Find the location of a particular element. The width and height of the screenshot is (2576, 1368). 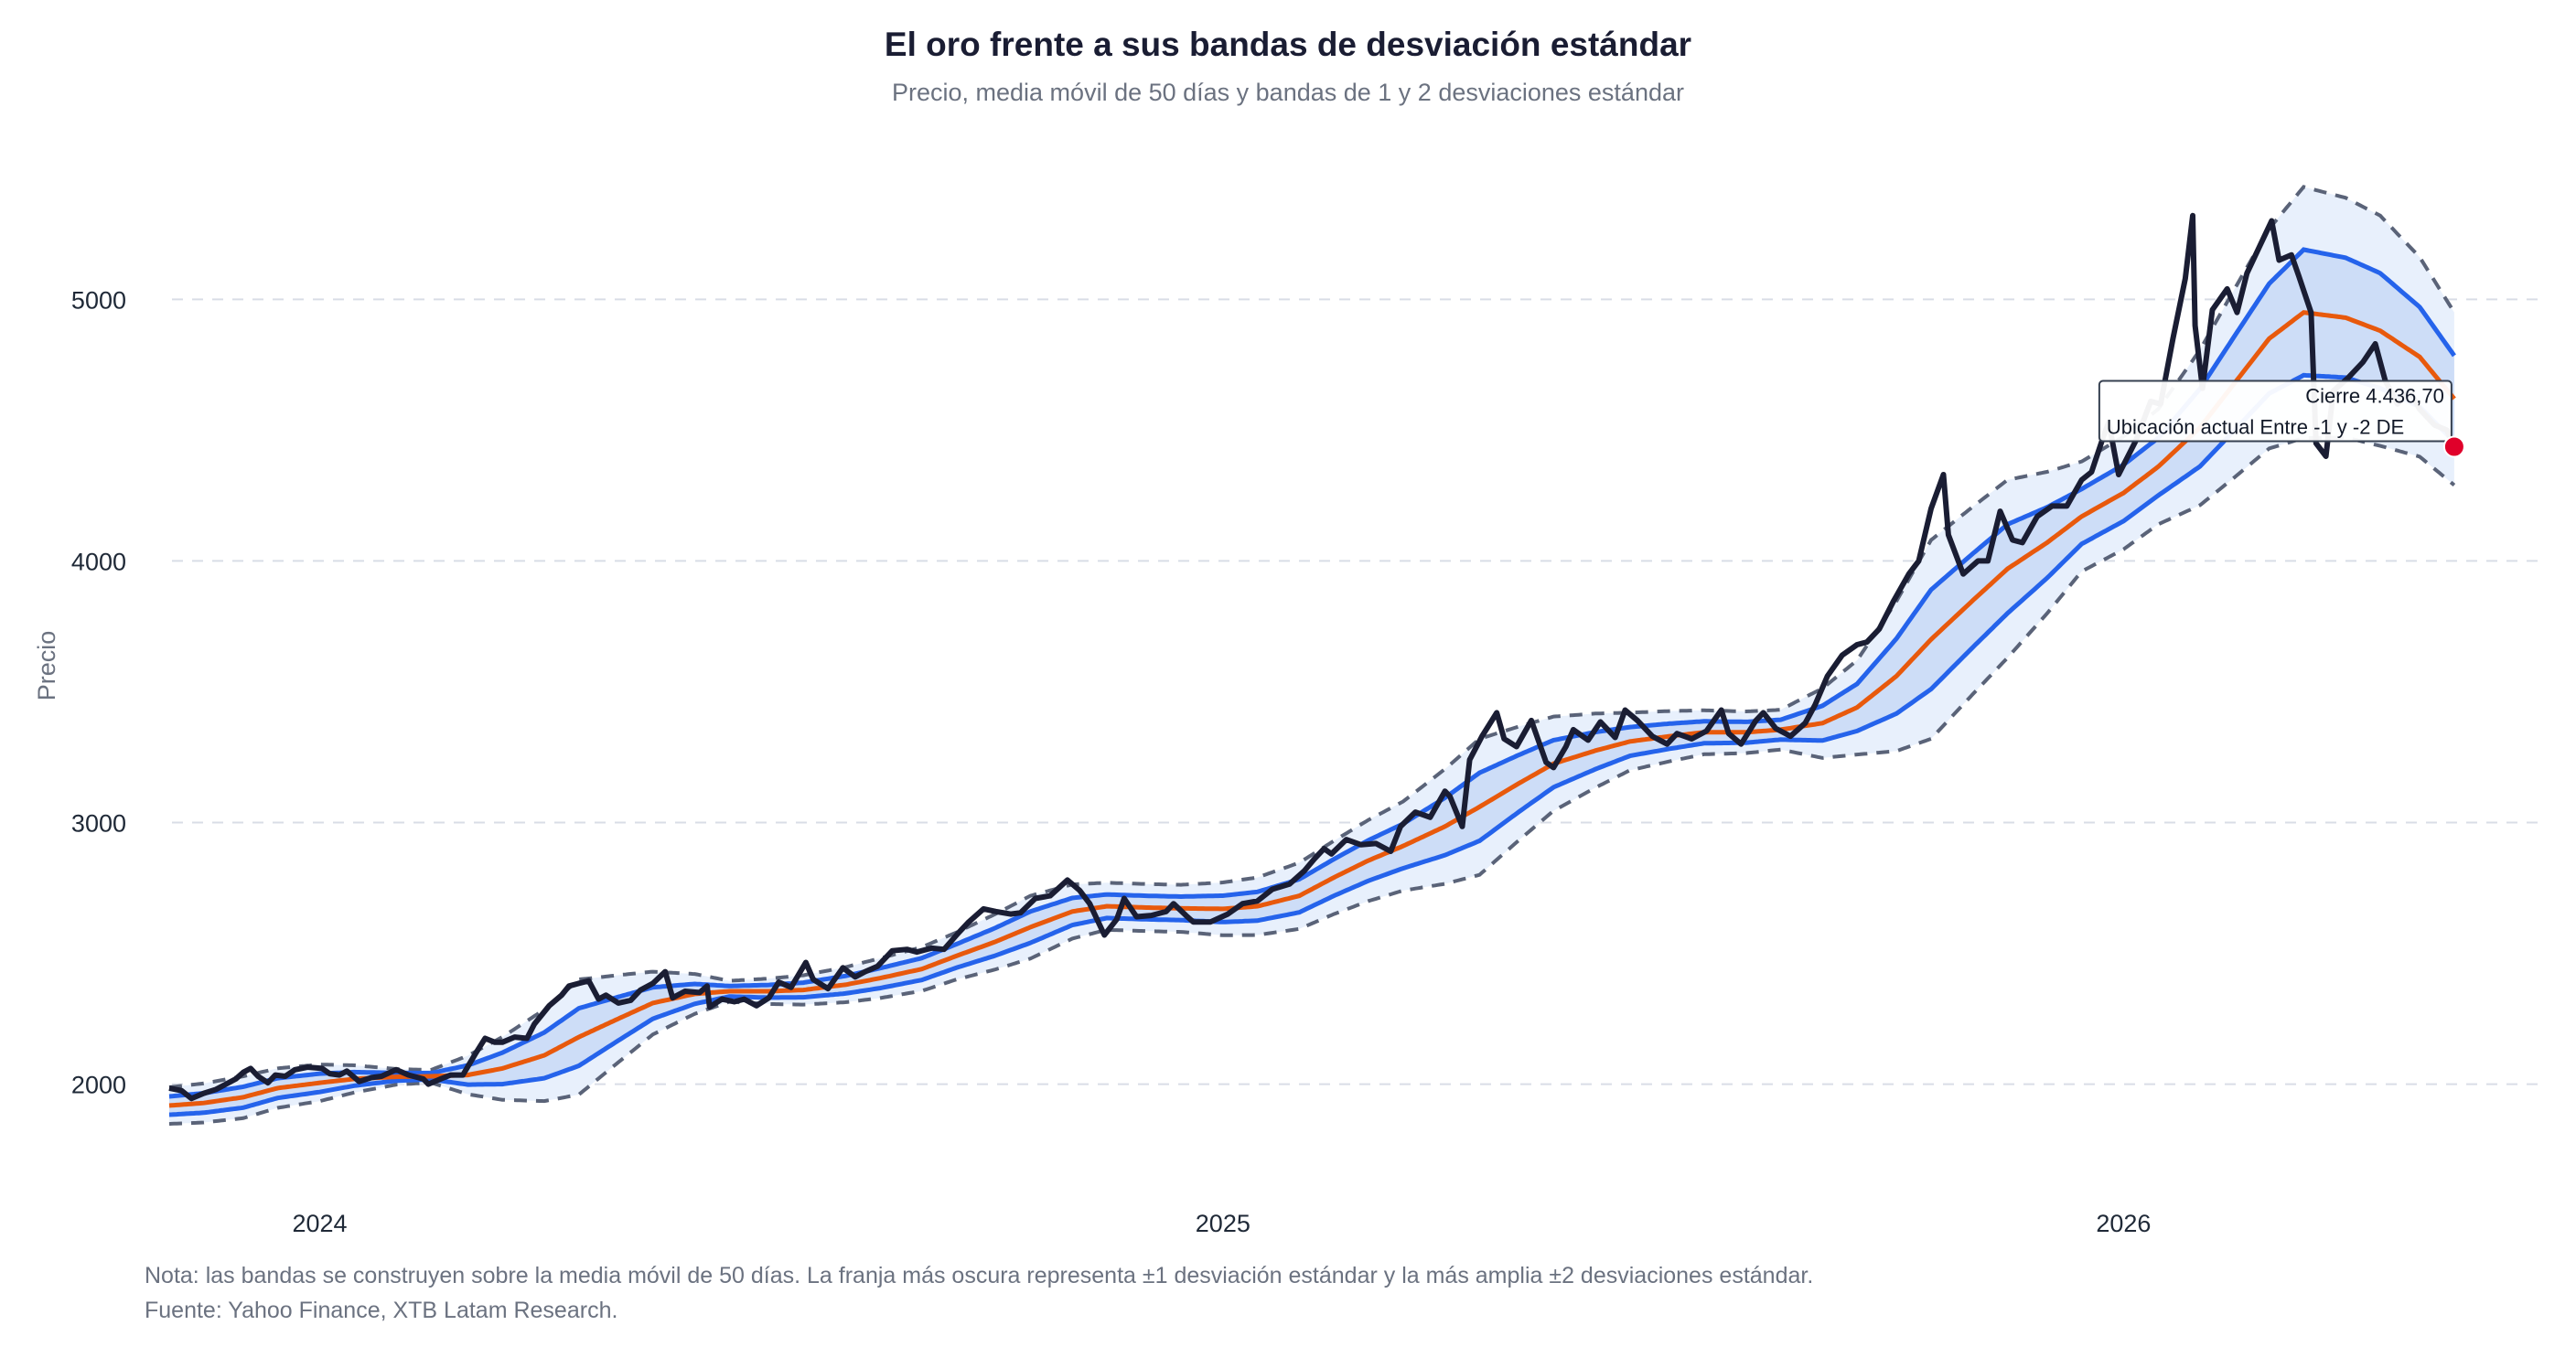

tooltip-box is located at coordinates (2275, 411).